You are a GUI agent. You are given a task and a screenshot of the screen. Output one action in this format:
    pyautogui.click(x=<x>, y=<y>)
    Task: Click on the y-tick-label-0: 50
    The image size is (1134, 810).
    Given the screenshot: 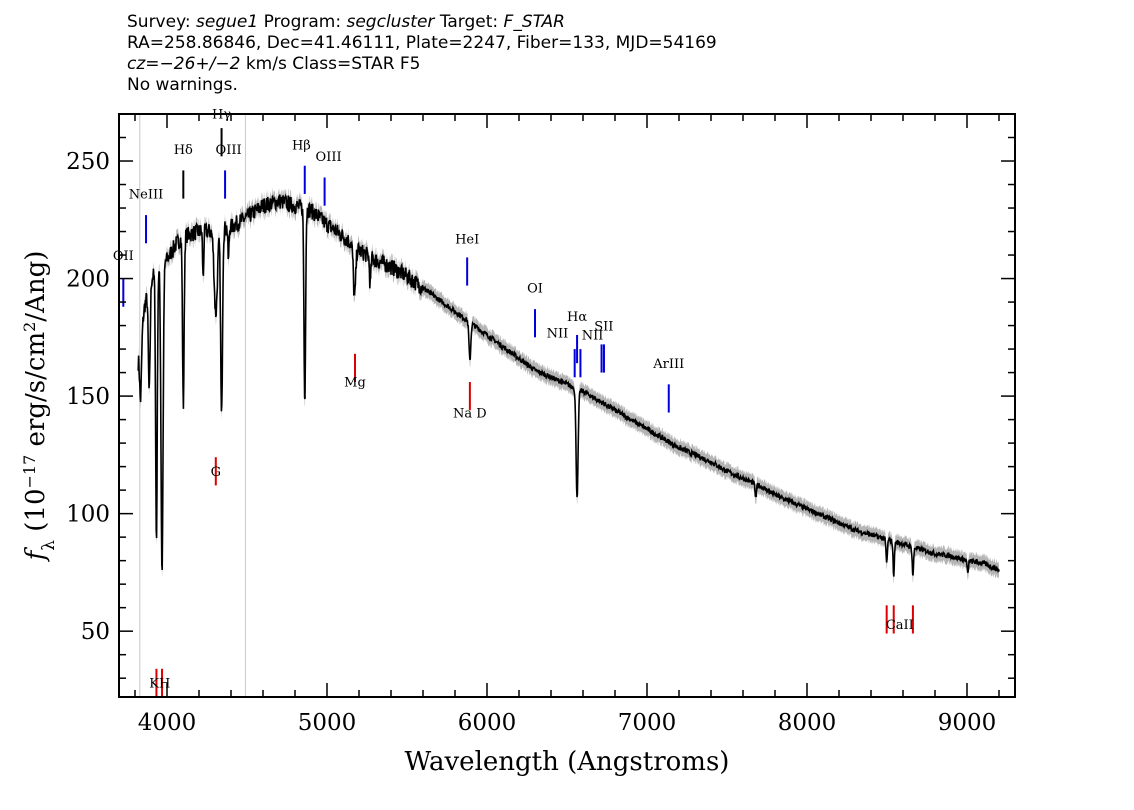 What is the action you would take?
    pyautogui.click(x=95, y=632)
    